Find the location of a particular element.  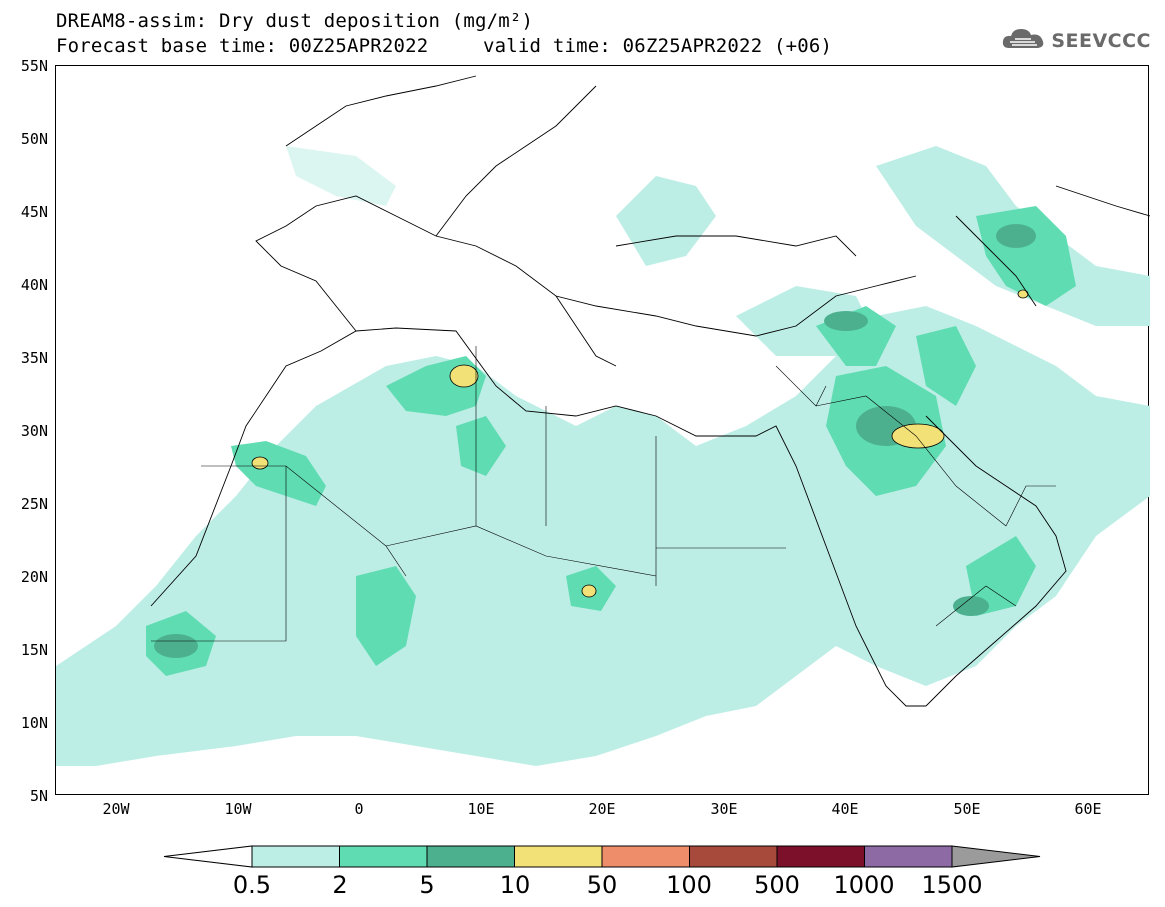

lon-label: 40E is located at coordinates (845, 809).